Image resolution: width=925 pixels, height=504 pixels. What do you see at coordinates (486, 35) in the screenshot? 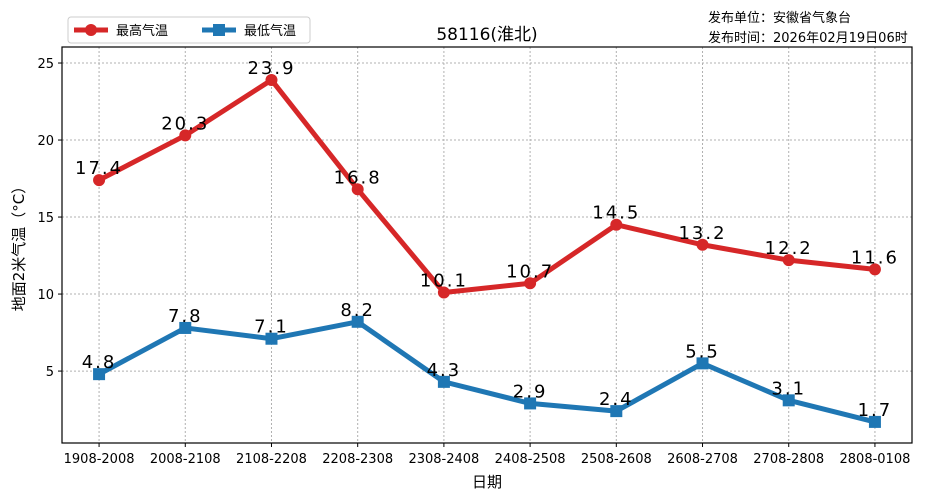
I see `chart-title: 58116(淮北)` at bounding box center [486, 35].